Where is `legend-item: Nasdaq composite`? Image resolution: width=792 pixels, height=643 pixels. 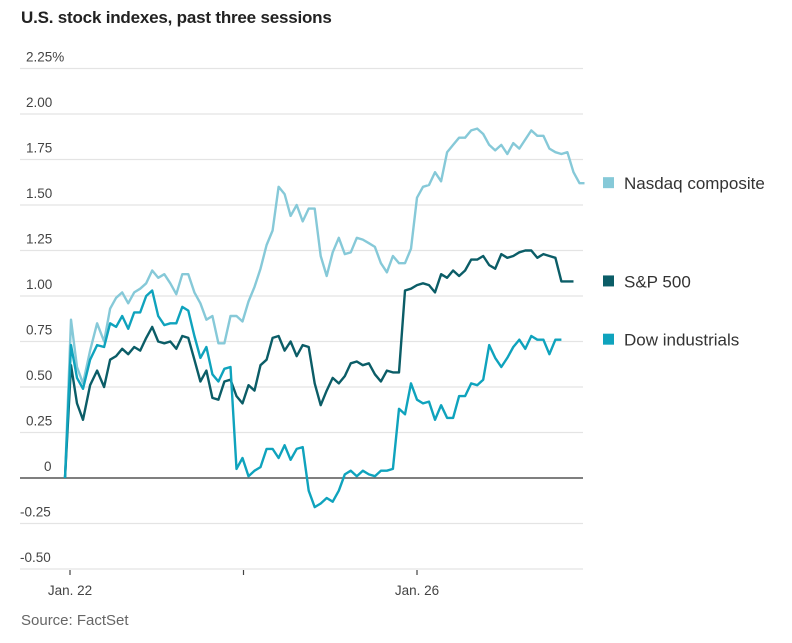
legend-item: Nasdaq composite is located at coordinates (684, 183).